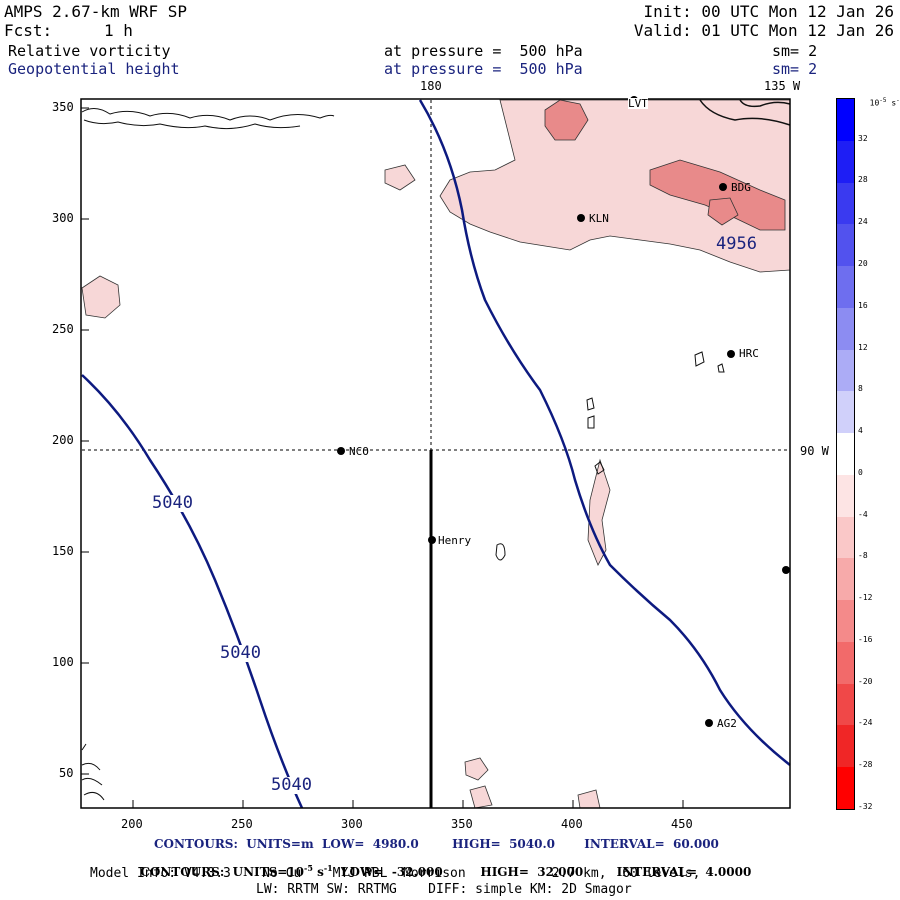 The image size is (900, 900). What do you see at coordinates (865, 806) in the screenshot?
I see `colorbar-tick-label: -32` at bounding box center [865, 806].